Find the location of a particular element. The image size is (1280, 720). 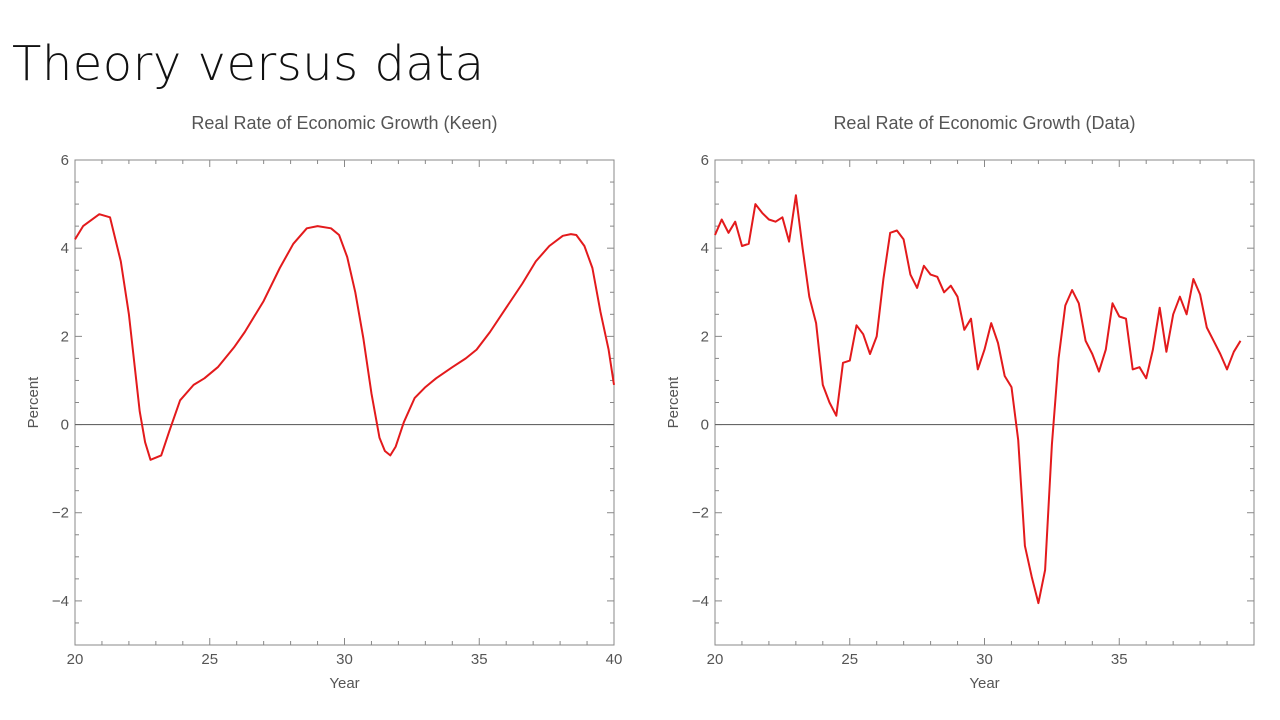

x-tick-label: 40 is located at coordinates (614, 659).